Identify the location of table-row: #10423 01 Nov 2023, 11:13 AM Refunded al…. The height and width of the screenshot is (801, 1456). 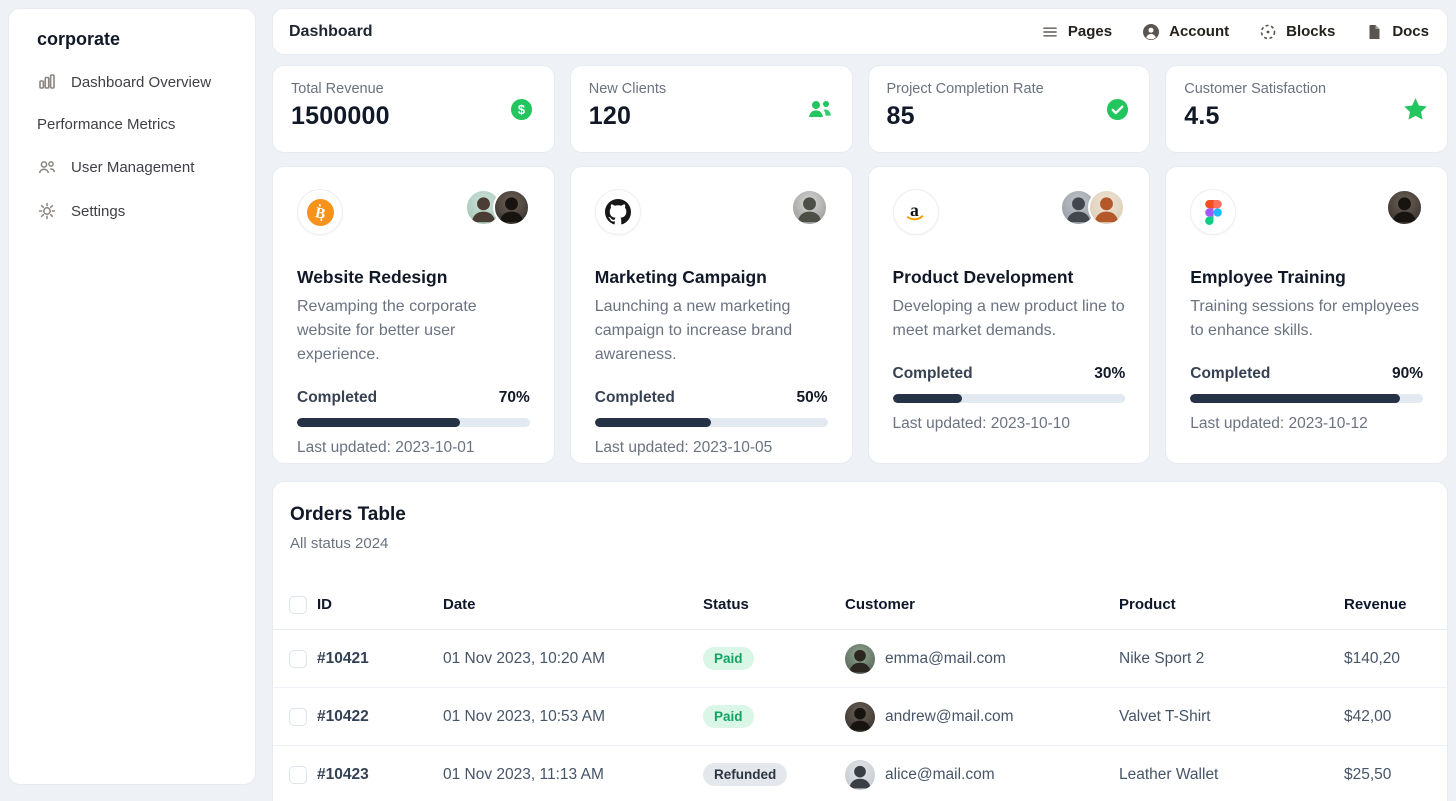
(860, 773).